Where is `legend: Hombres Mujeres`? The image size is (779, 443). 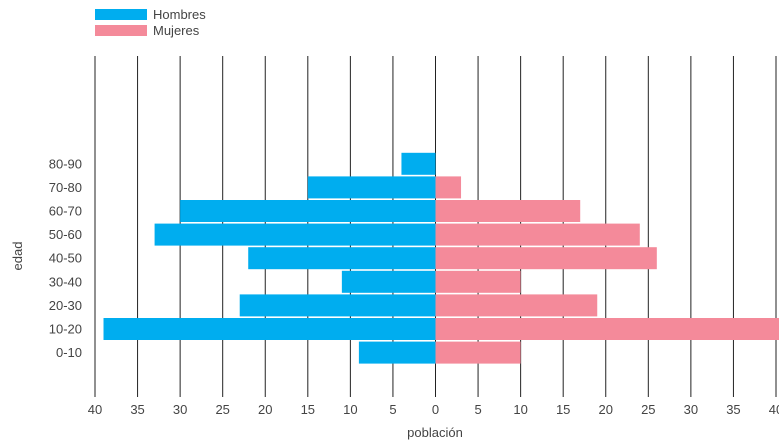
legend: Hombres Mujeres is located at coordinates (150, 22).